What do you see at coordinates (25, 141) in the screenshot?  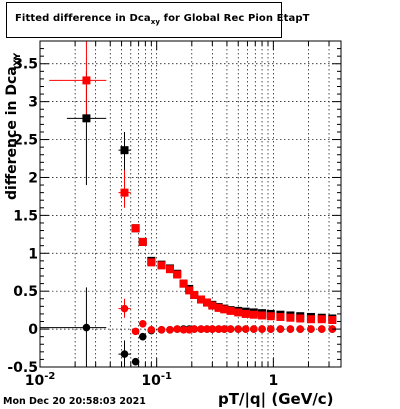 I see `y-tick-label: 2.5` at bounding box center [25, 141].